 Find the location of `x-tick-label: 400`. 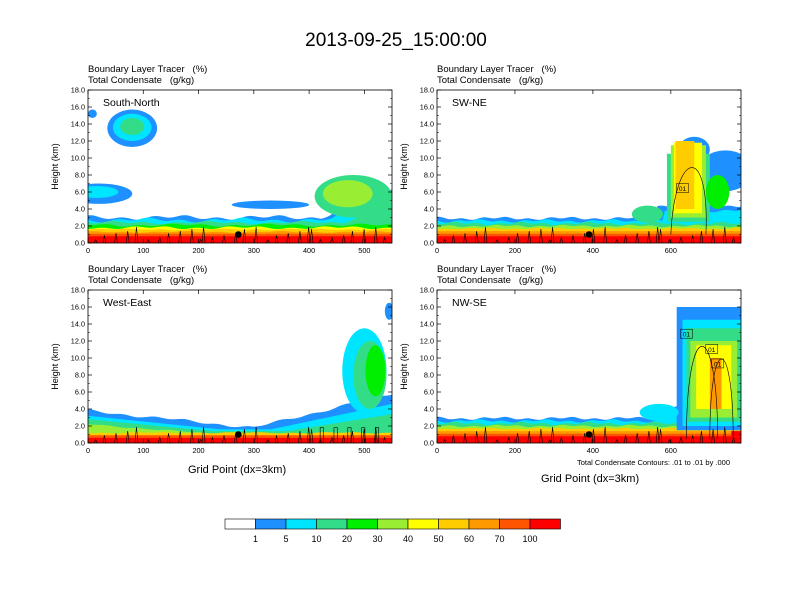

x-tick-label: 400 is located at coordinates (593, 450).